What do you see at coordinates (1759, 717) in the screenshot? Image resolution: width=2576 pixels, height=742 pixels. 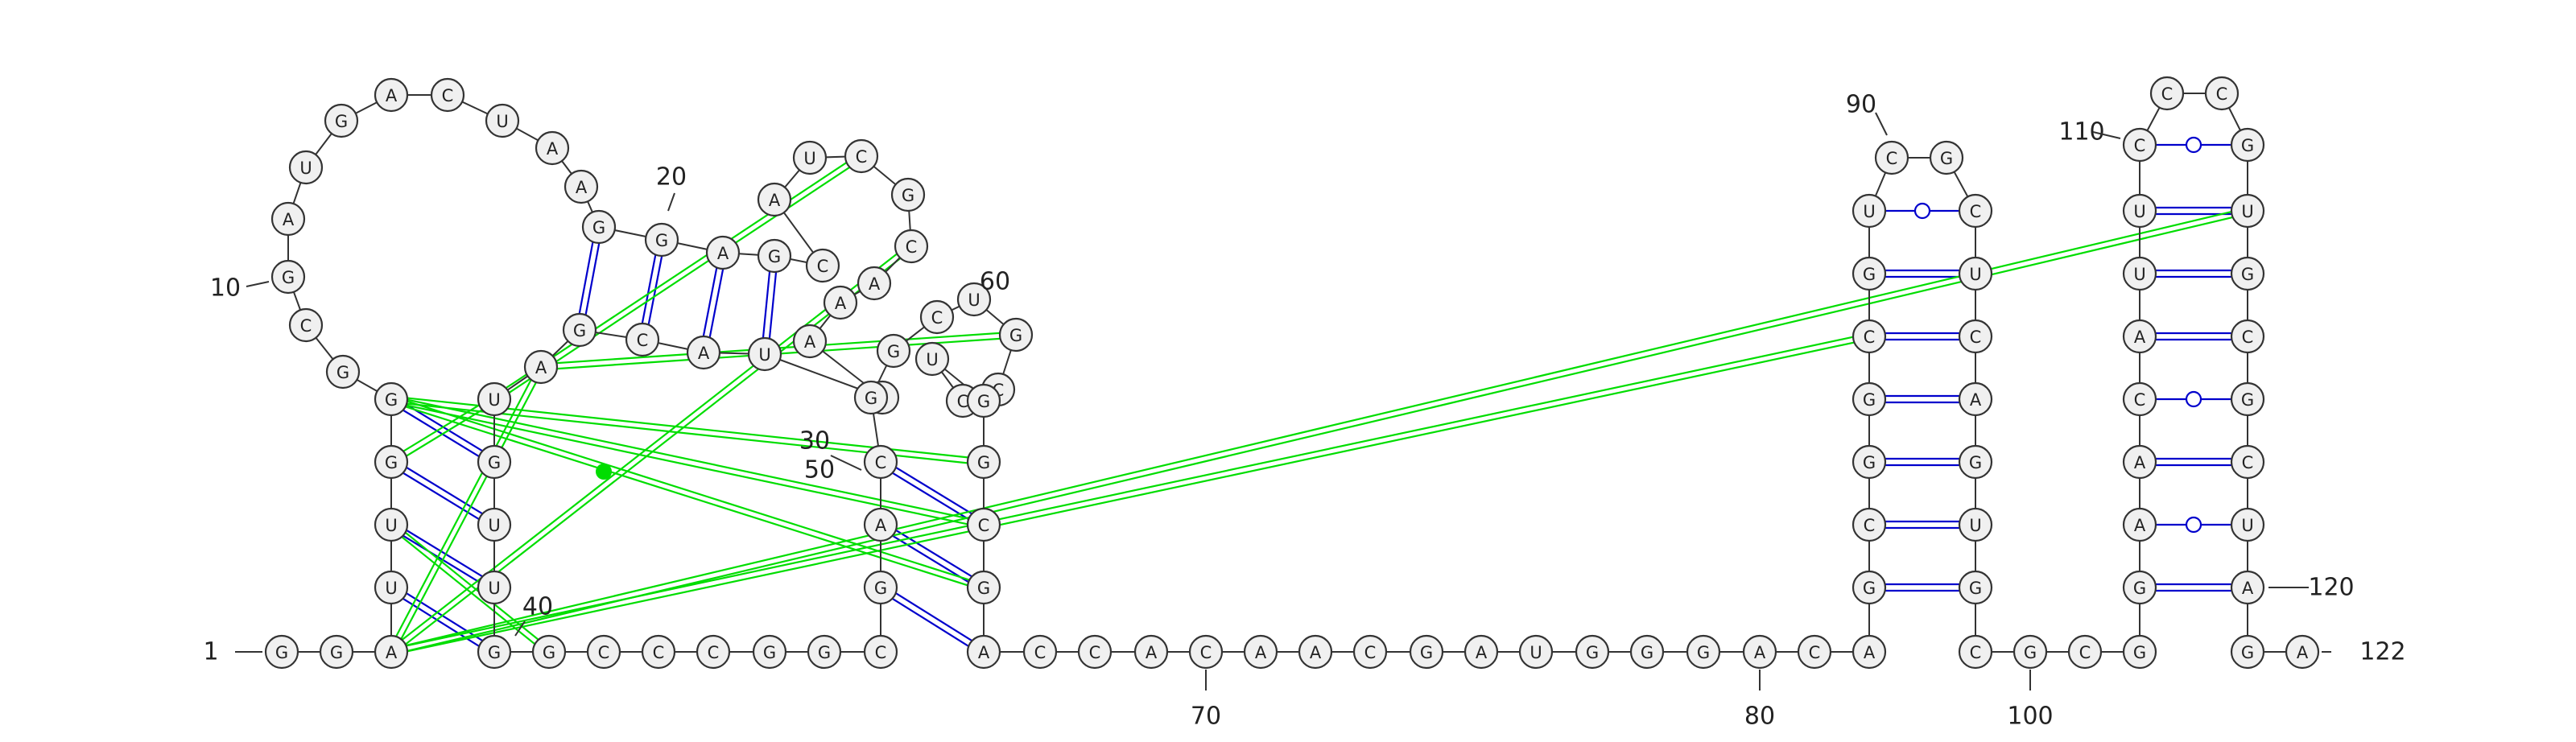 I see `position-label-80: 80` at bounding box center [1759, 717].